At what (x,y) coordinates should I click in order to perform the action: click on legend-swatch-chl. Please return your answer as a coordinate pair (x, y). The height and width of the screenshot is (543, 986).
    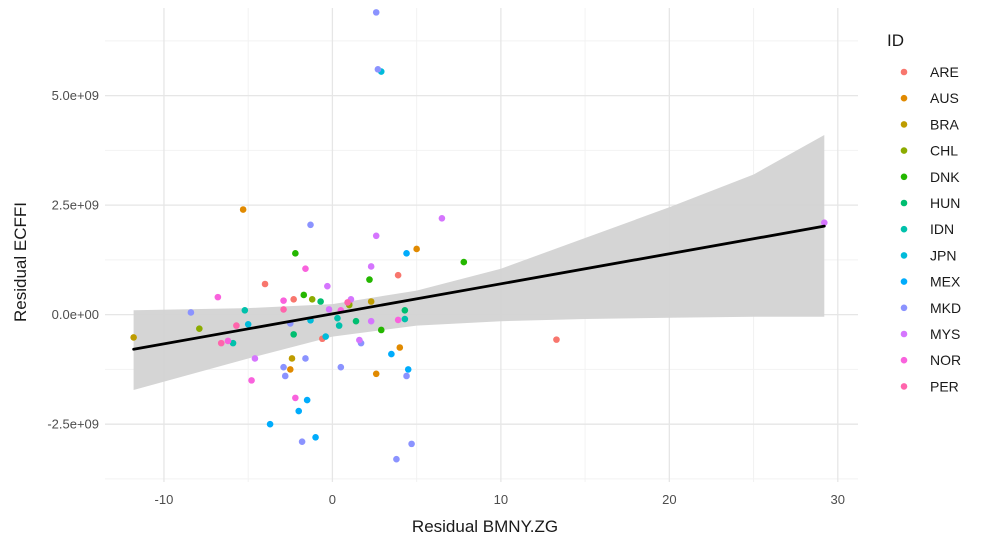
    Looking at the image, I should click on (904, 150).